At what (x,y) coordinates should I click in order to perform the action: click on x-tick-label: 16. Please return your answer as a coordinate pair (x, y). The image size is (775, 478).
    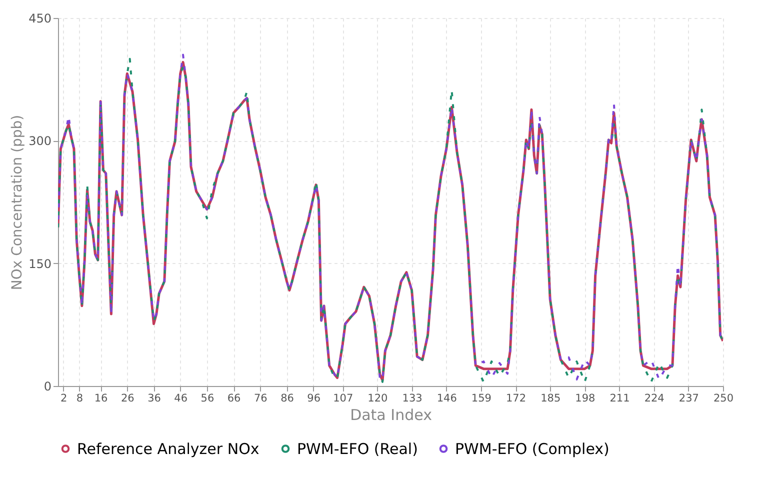
    Looking at the image, I should click on (101, 398).